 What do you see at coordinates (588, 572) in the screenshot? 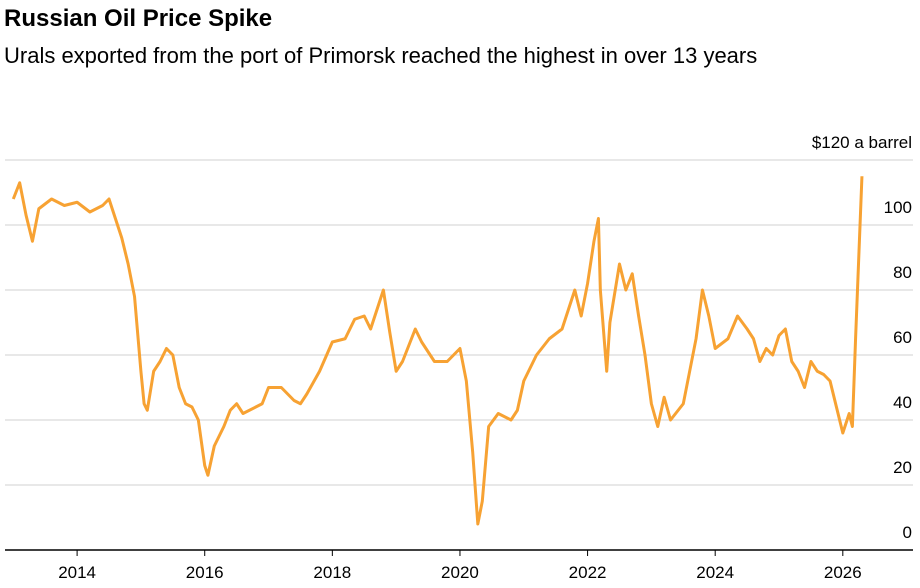
I see `x-tick-label: 2022` at bounding box center [588, 572].